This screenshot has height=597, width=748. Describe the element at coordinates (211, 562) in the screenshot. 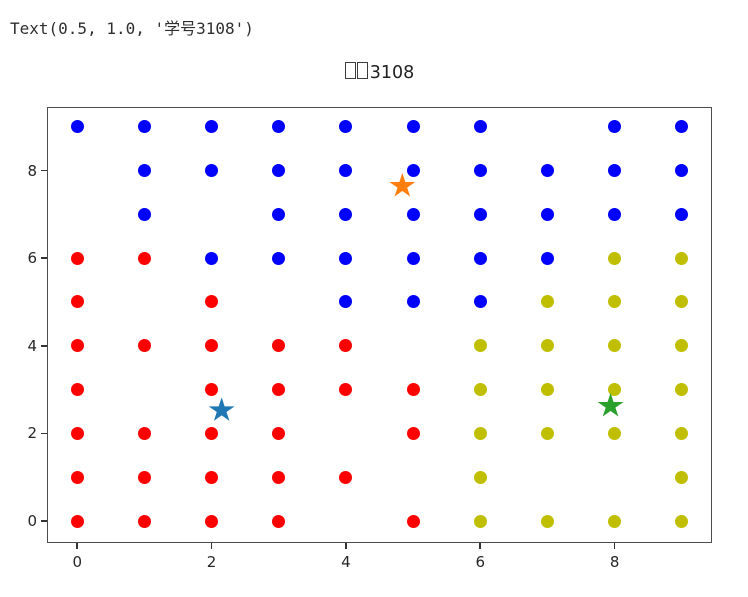

I see `x-tick-label: 2` at that location.